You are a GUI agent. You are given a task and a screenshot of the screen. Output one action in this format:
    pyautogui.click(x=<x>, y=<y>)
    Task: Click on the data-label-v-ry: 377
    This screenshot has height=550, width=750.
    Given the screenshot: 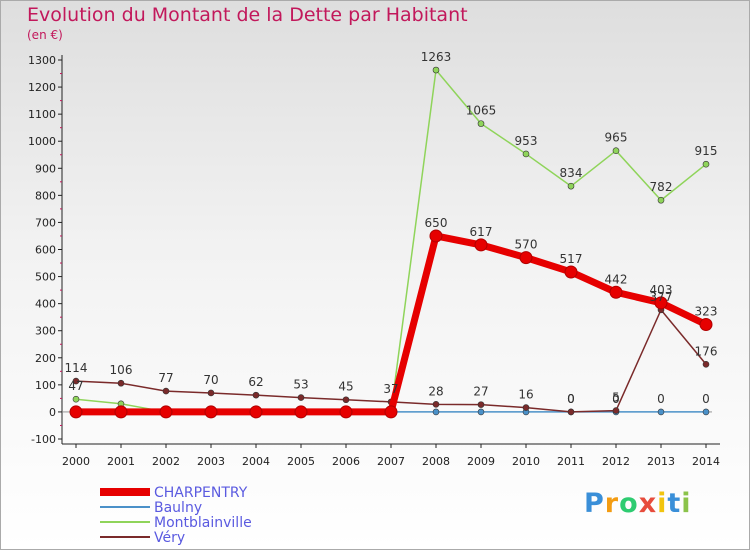 What is the action you would take?
    pyautogui.click(x=661, y=297)
    